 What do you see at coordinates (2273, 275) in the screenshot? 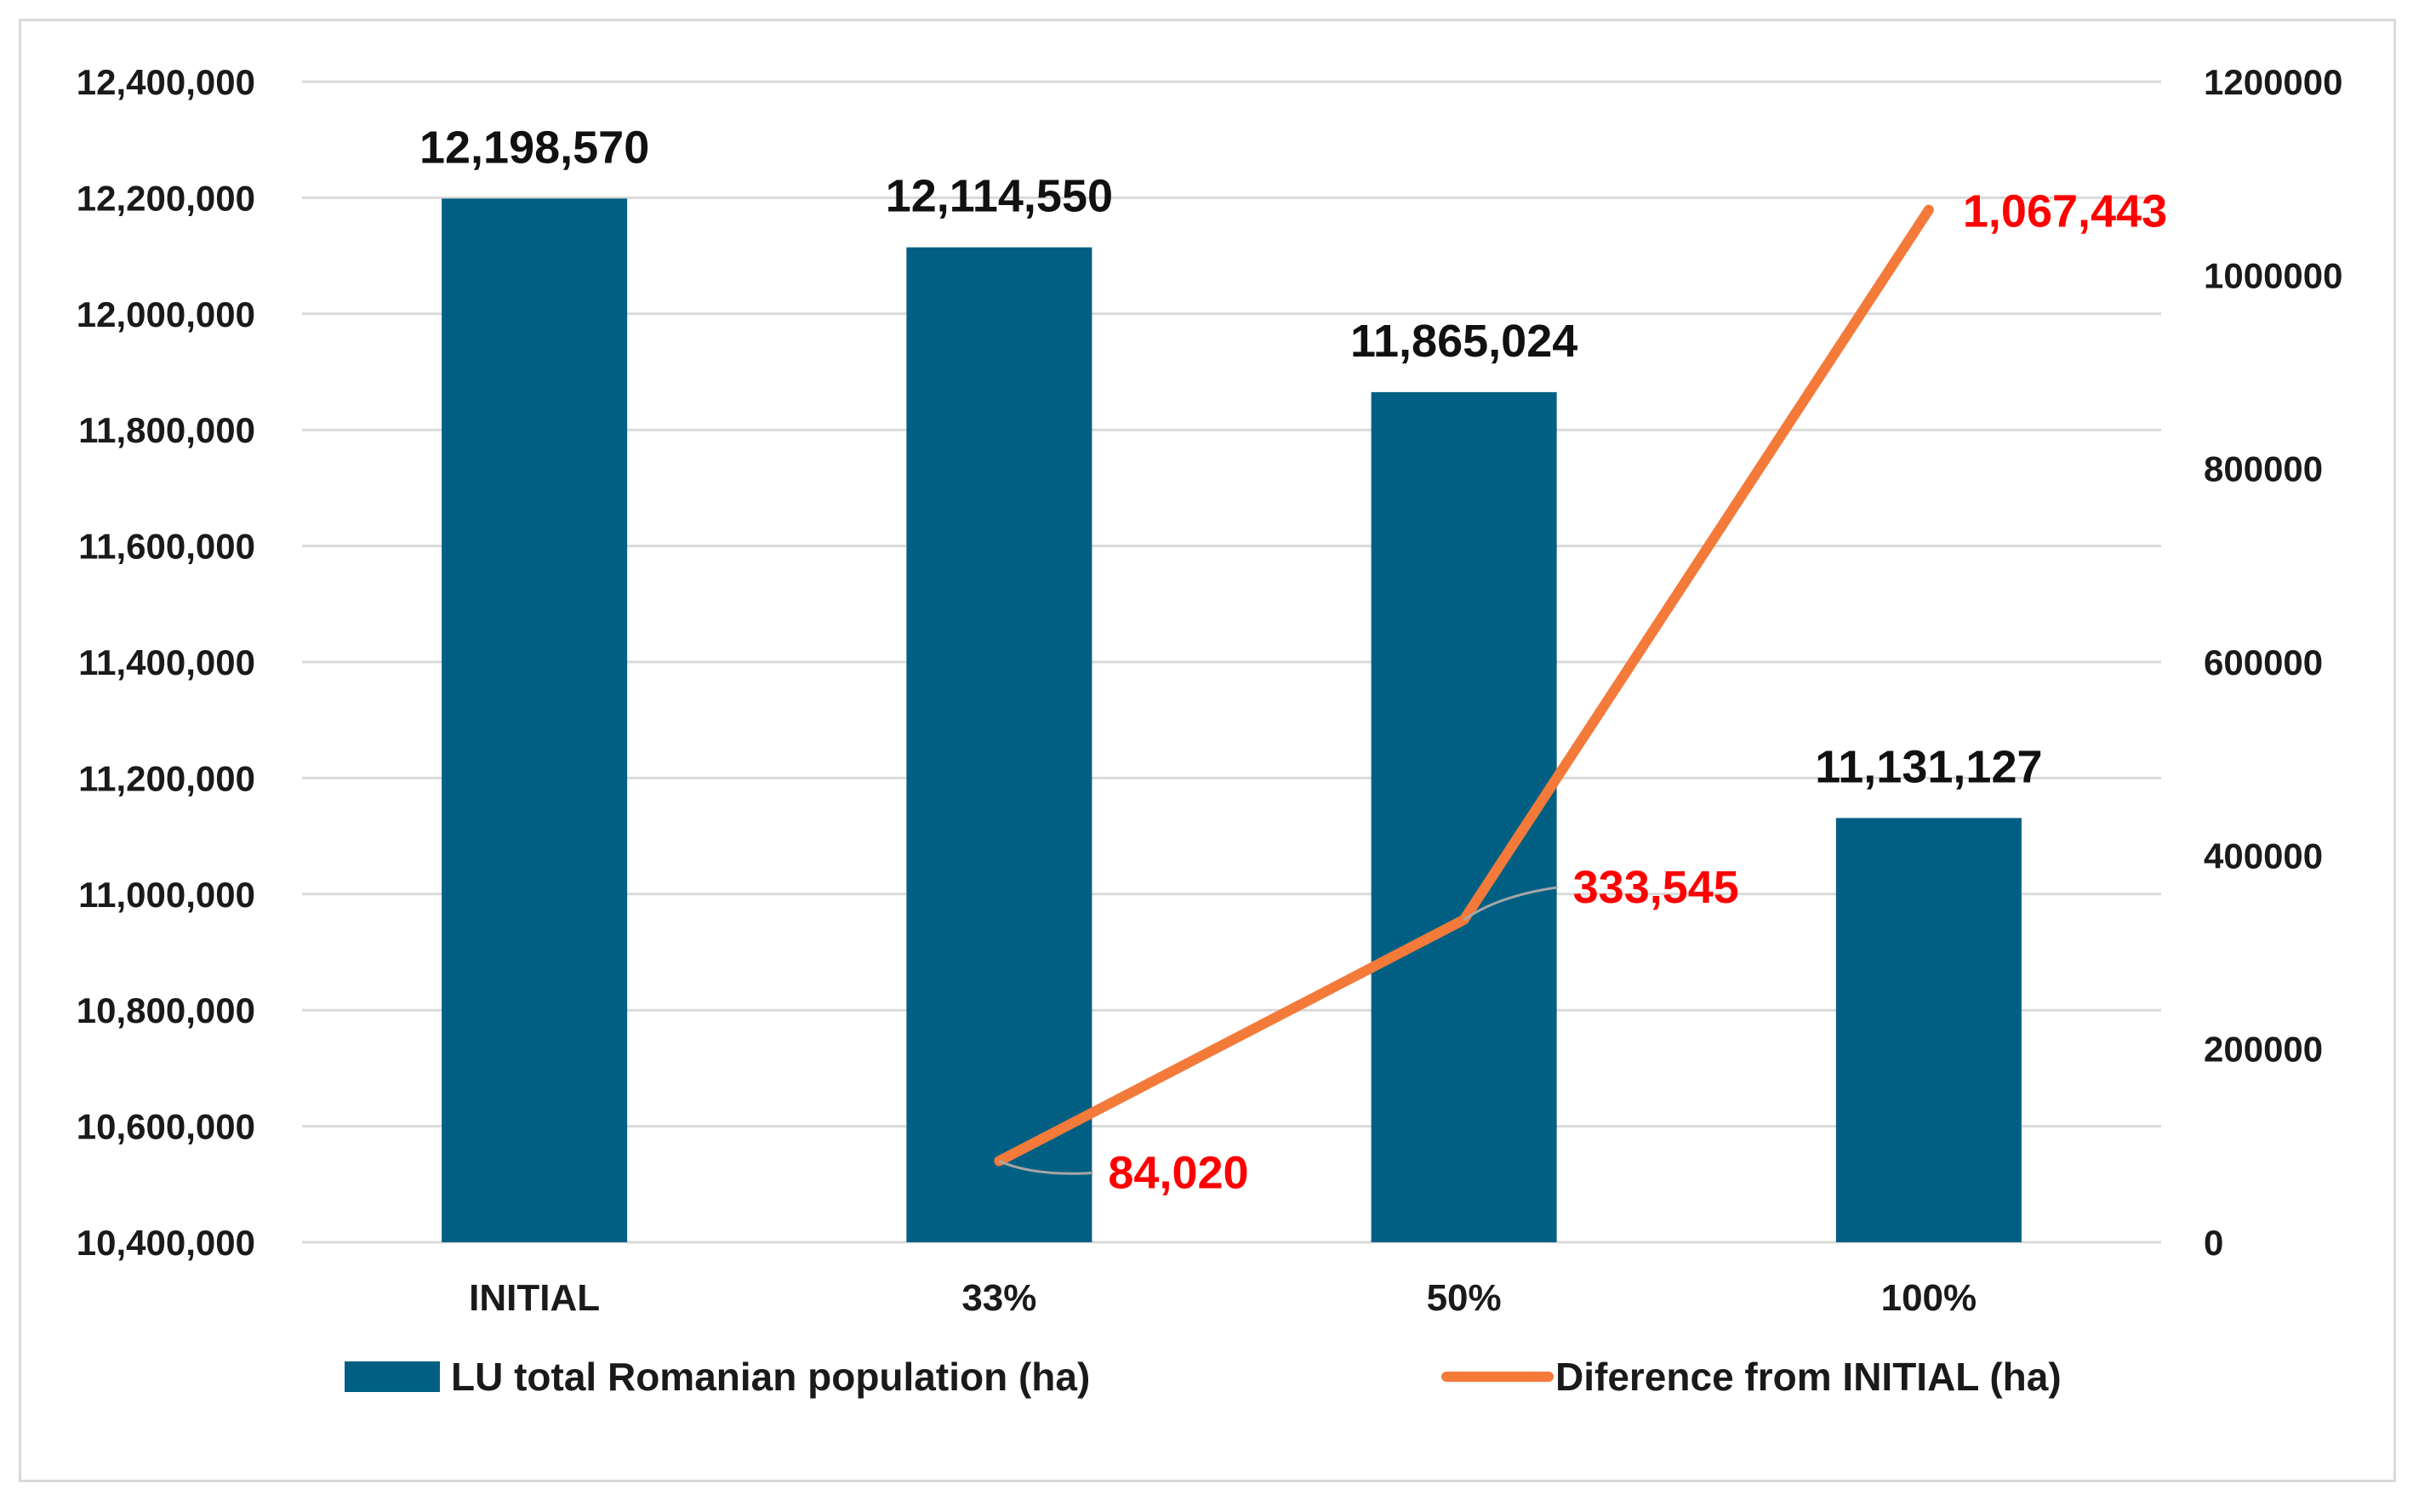
I see `right-axis-tick-label: 1000000` at bounding box center [2273, 275].